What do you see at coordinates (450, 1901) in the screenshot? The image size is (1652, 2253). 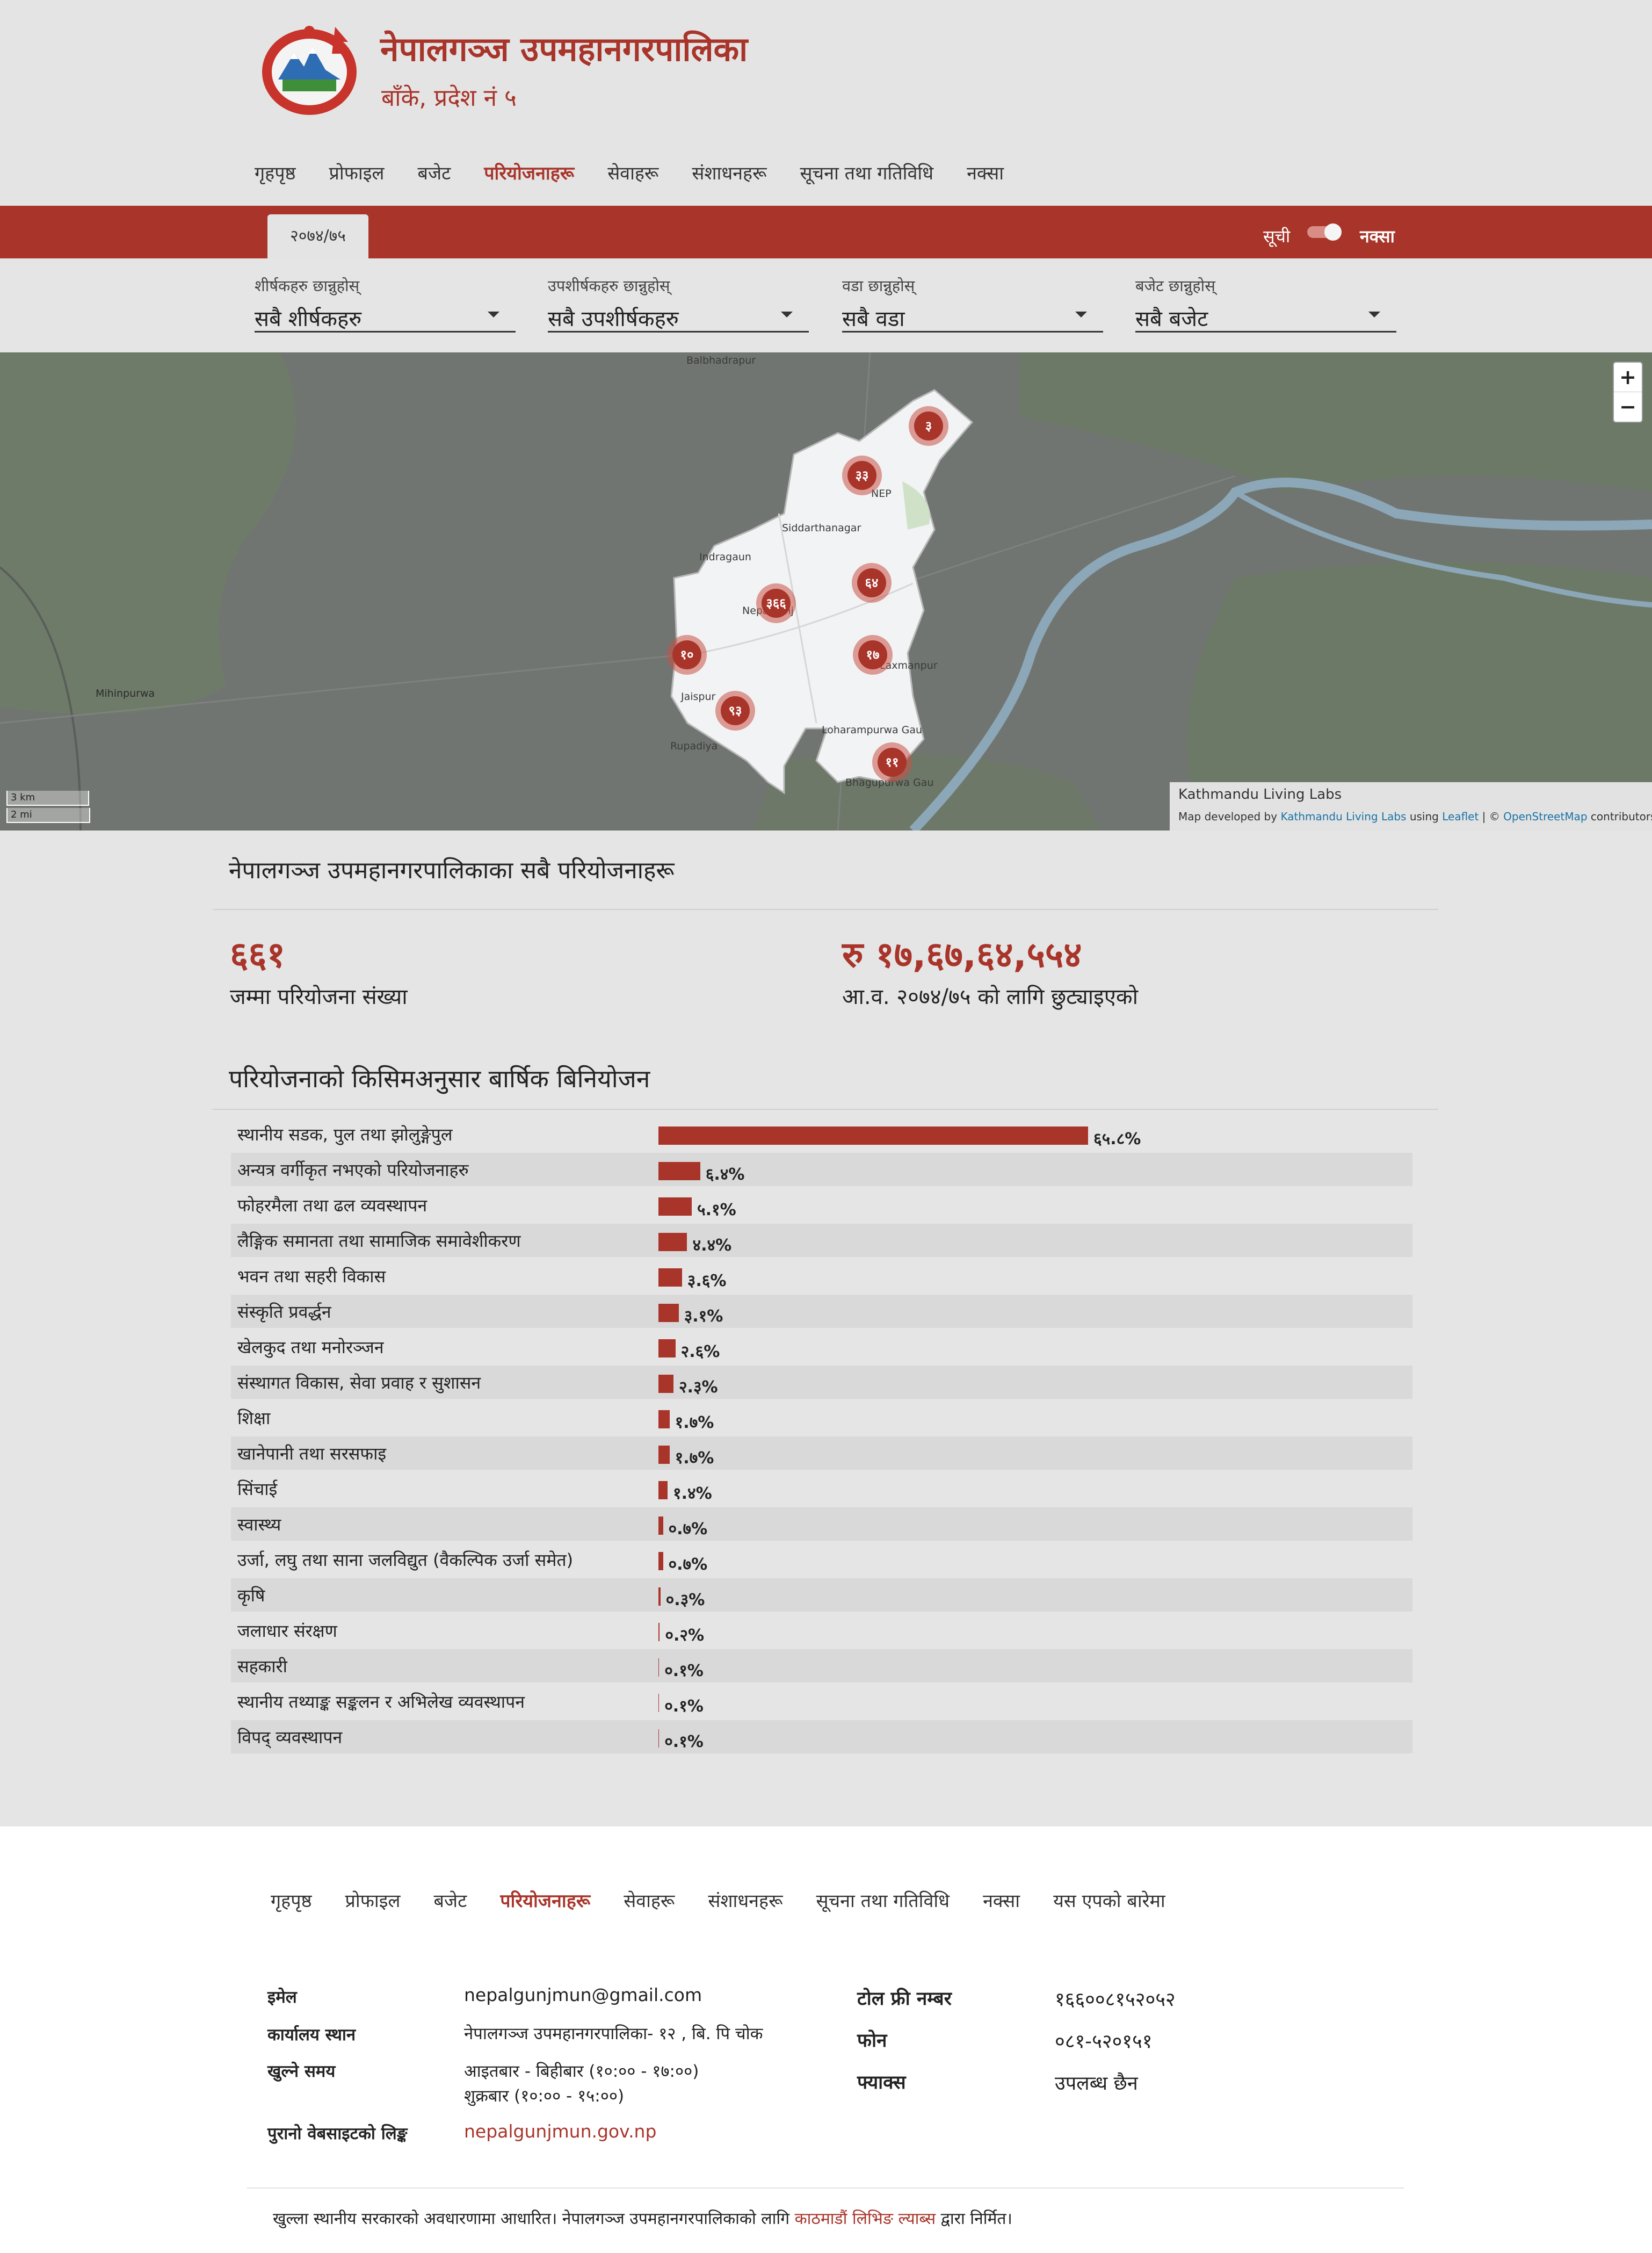 I see `footer-nav-item-2: बजेट` at bounding box center [450, 1901].